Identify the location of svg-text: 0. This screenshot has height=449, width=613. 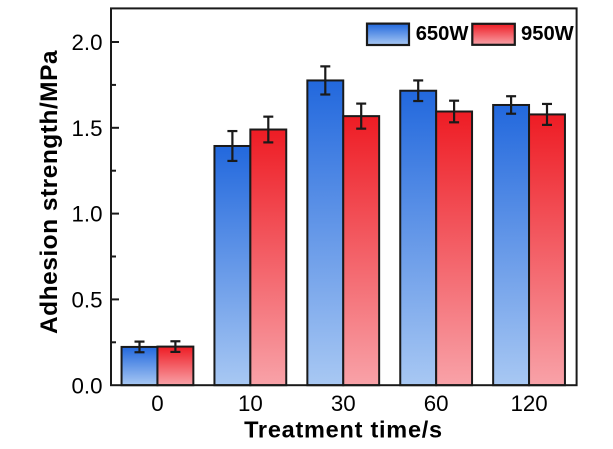
(157, 403).